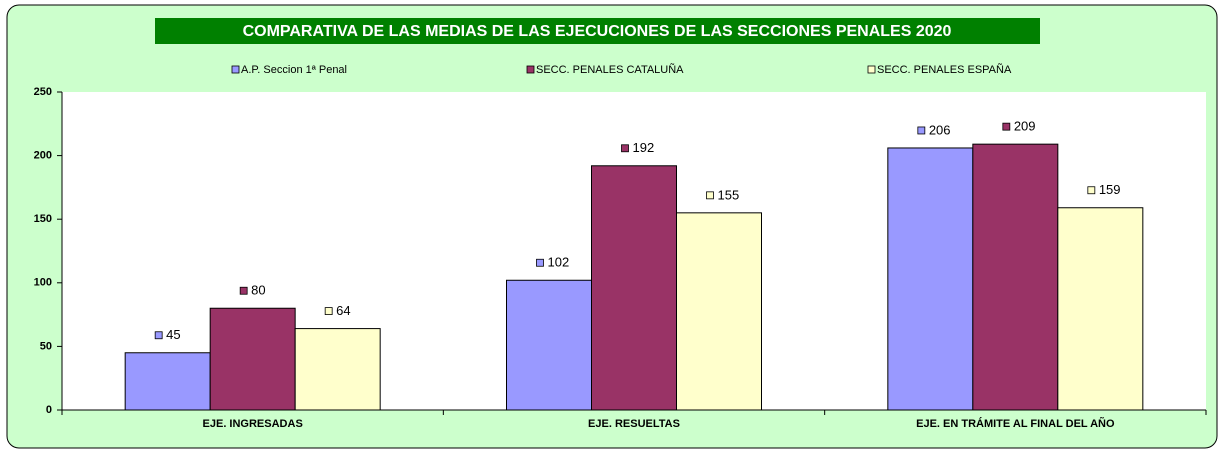 The image size is (1224, 454). Describe the element at coordinates (43, 219) in the screenshot. I see `y-tick-label: 150` at that location.